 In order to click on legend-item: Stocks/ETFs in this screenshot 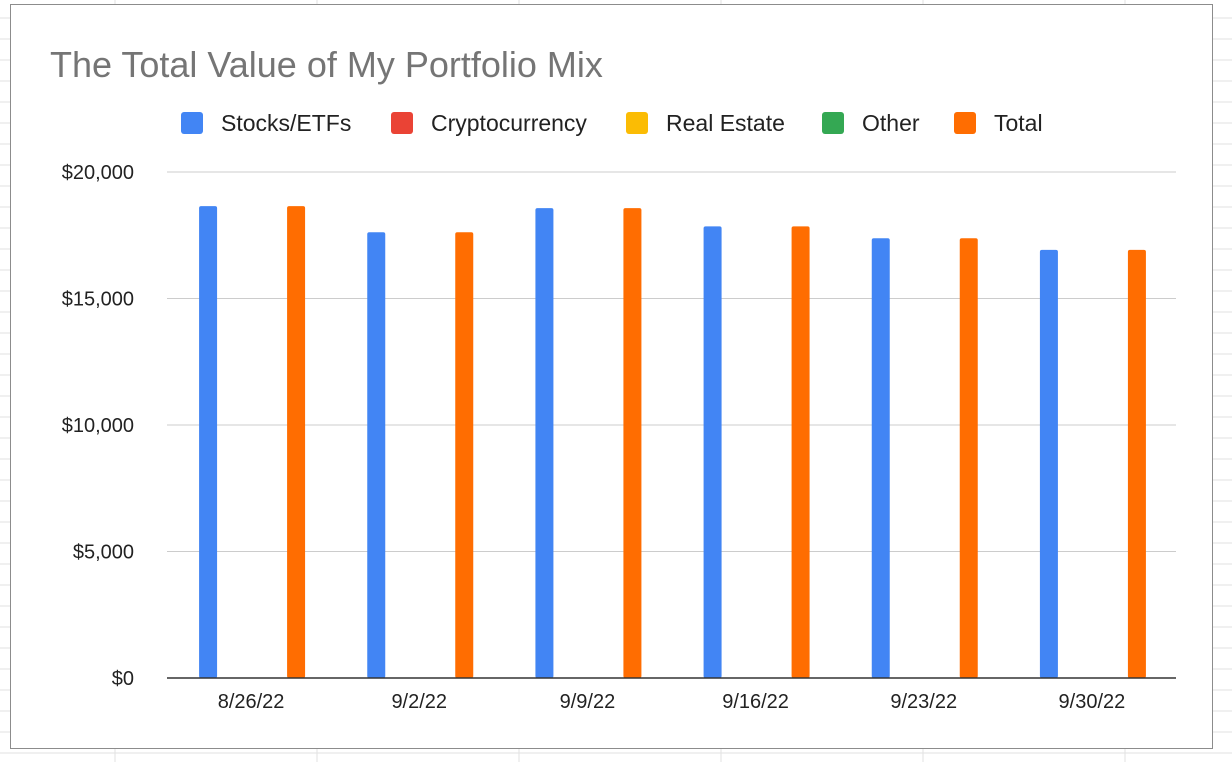, I will do `click(266, 123)`.